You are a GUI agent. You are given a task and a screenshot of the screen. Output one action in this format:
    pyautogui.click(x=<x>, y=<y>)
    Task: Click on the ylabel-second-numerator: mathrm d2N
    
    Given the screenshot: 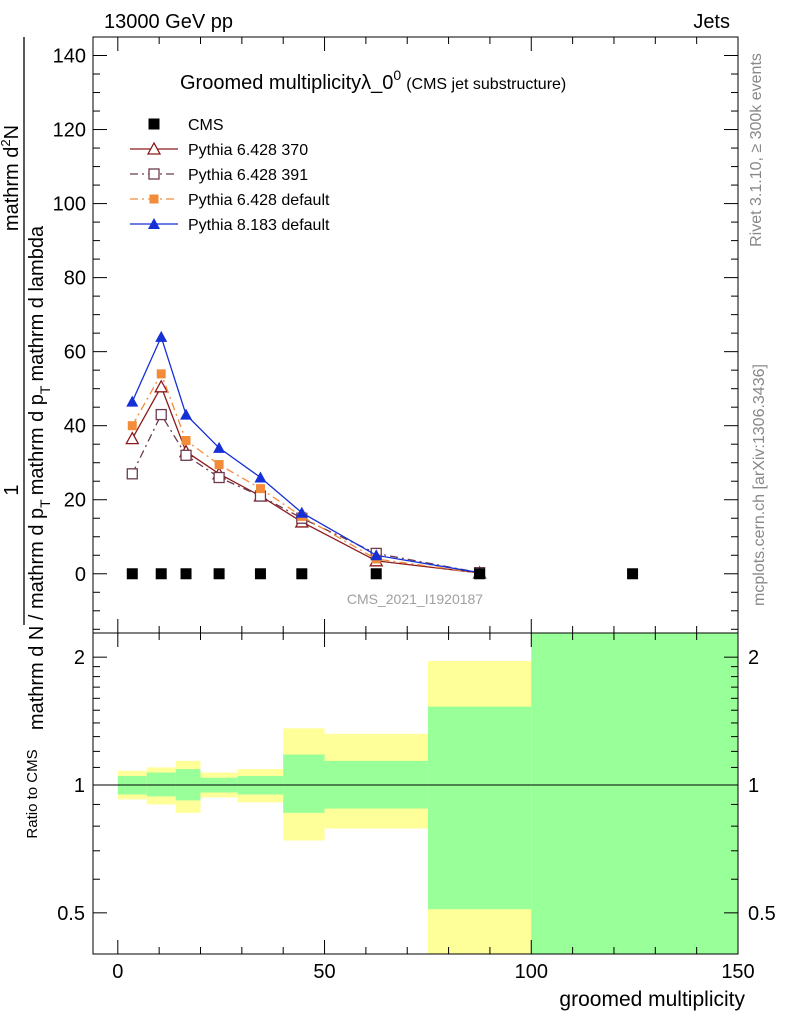 What is the action you would take?
    pyautogui.click(x=11, y=178)
    